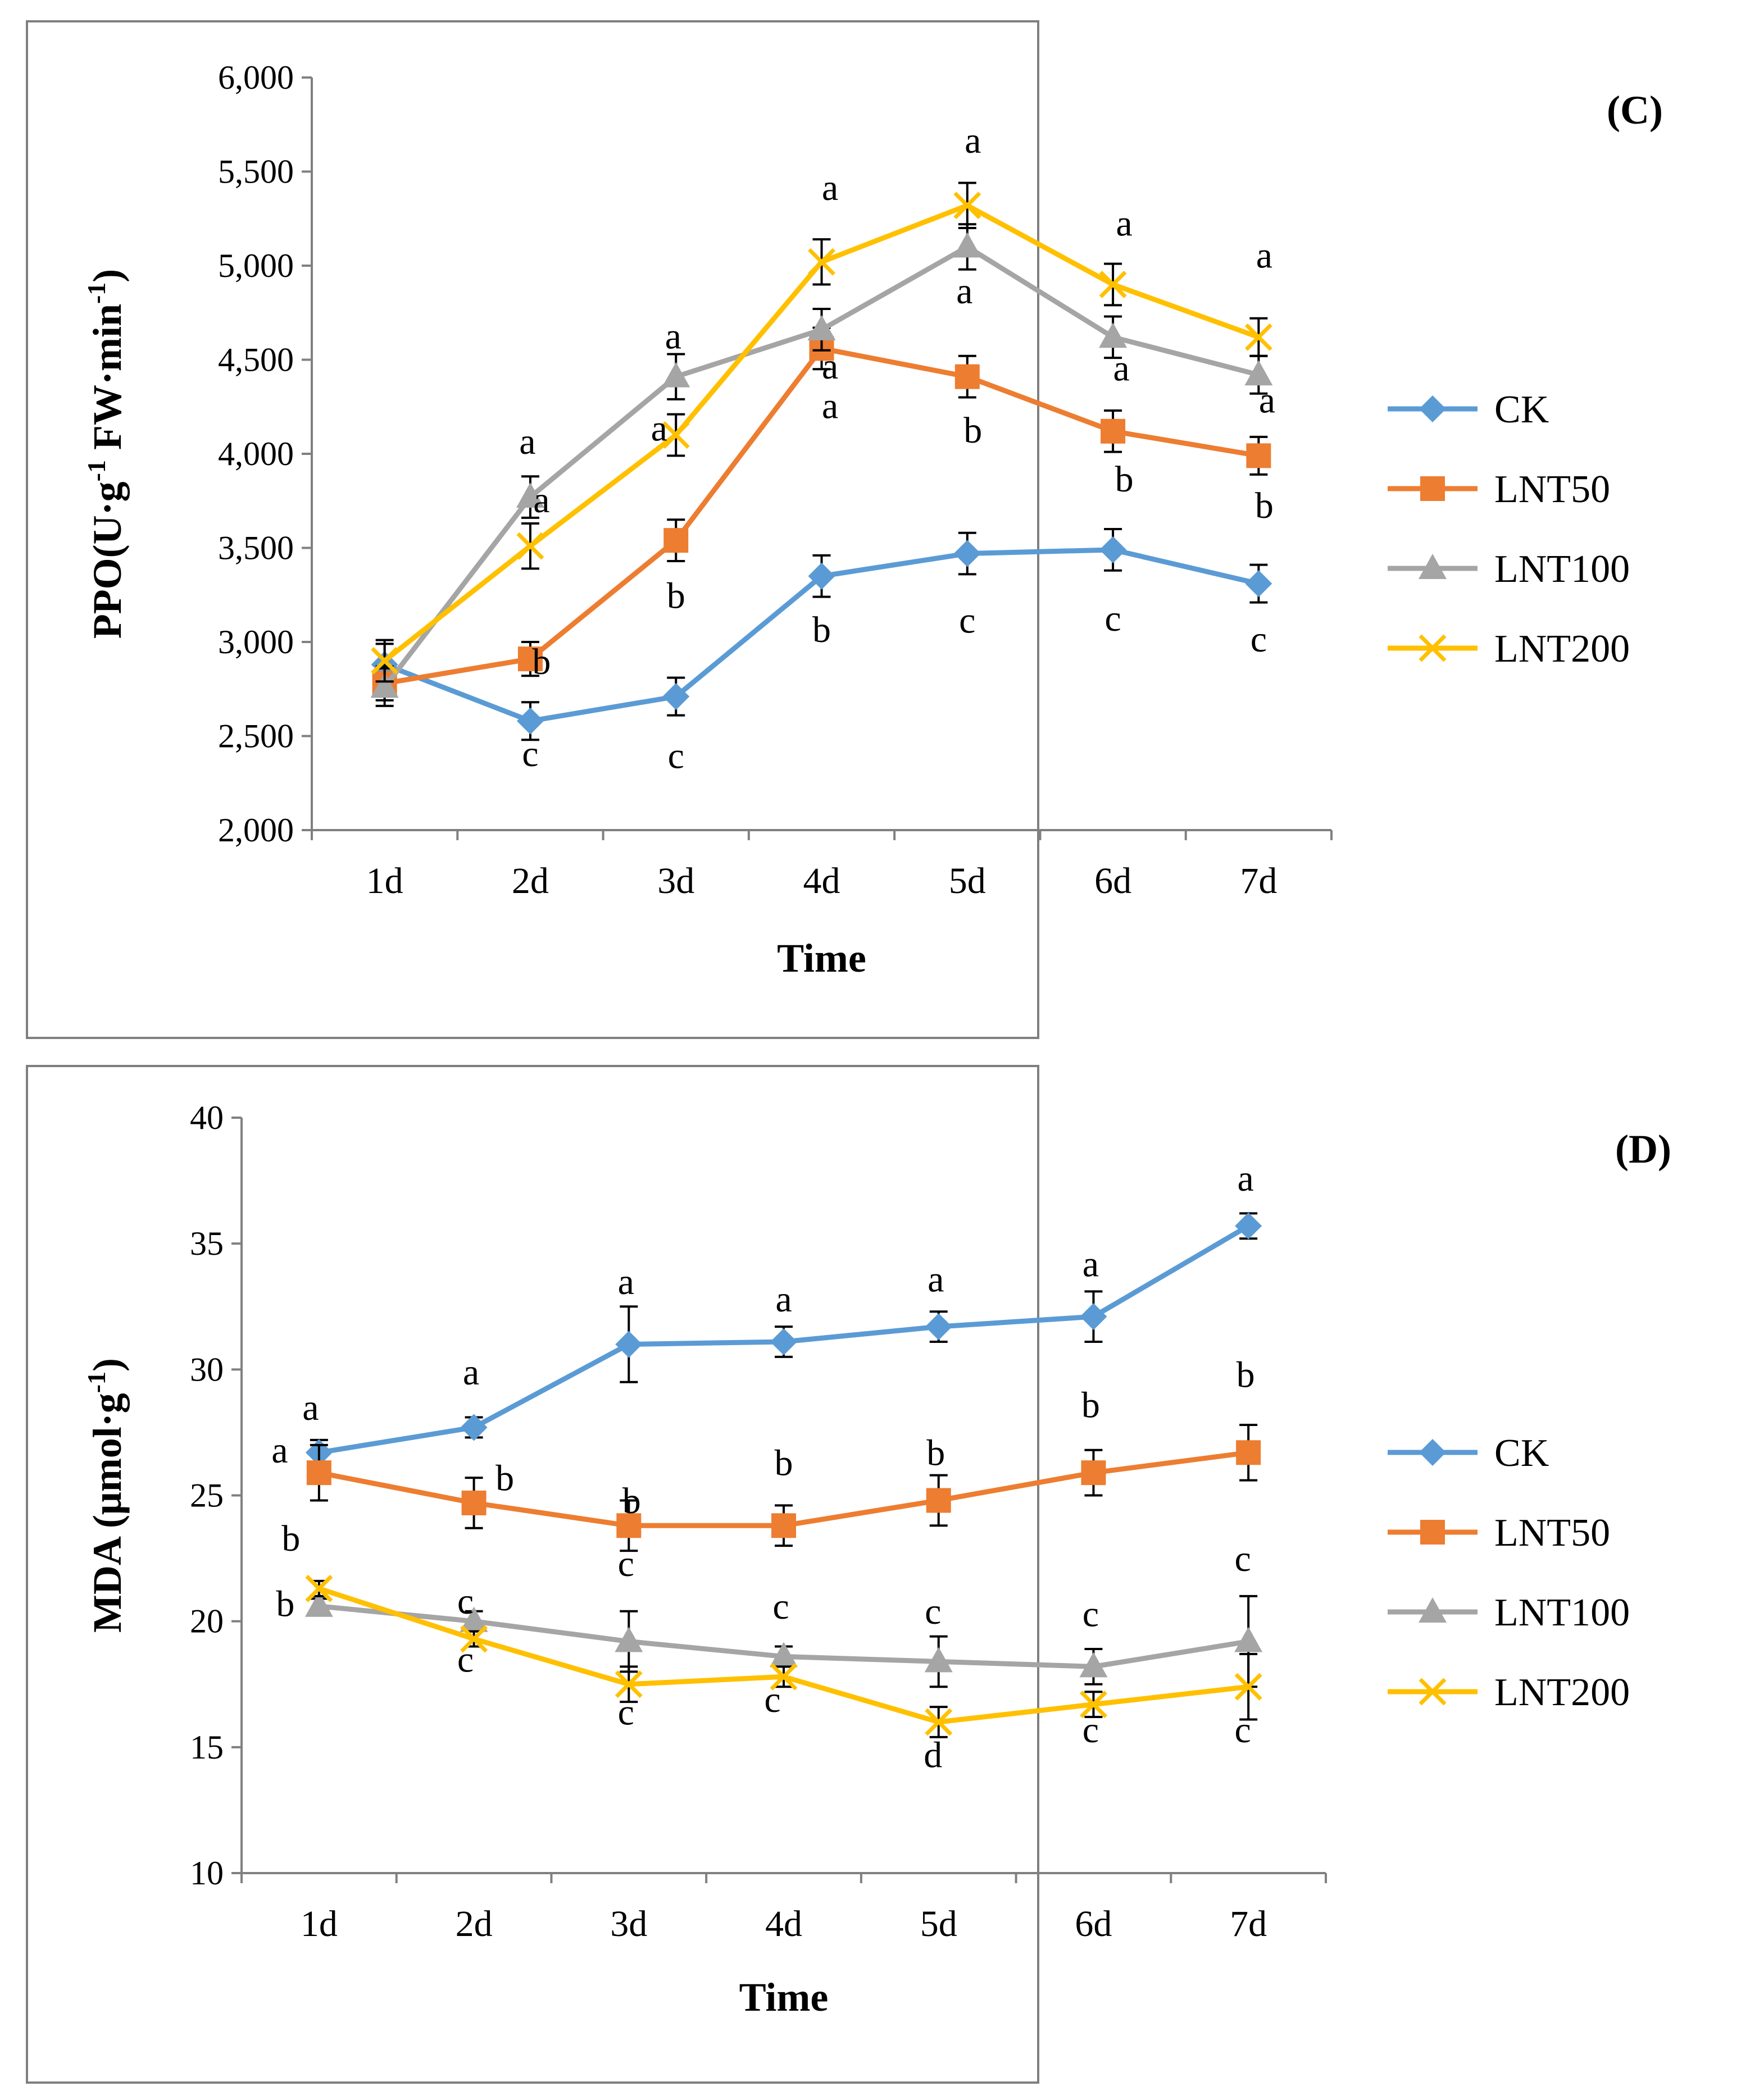  Describe the element at coordinates (822, 880) in the screenshot. I see `x-tick-label: 4d` at that location.